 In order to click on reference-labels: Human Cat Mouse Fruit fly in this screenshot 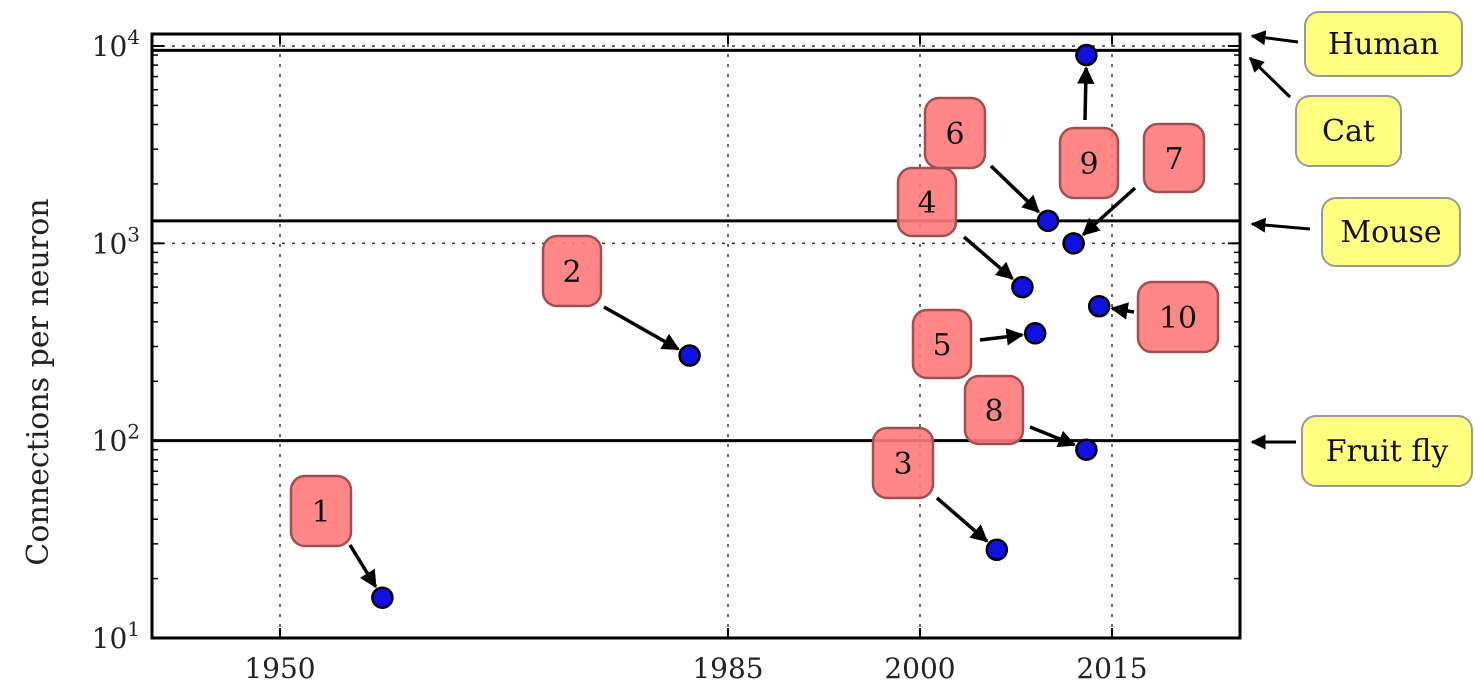, I will do `click(1360, 249)`.